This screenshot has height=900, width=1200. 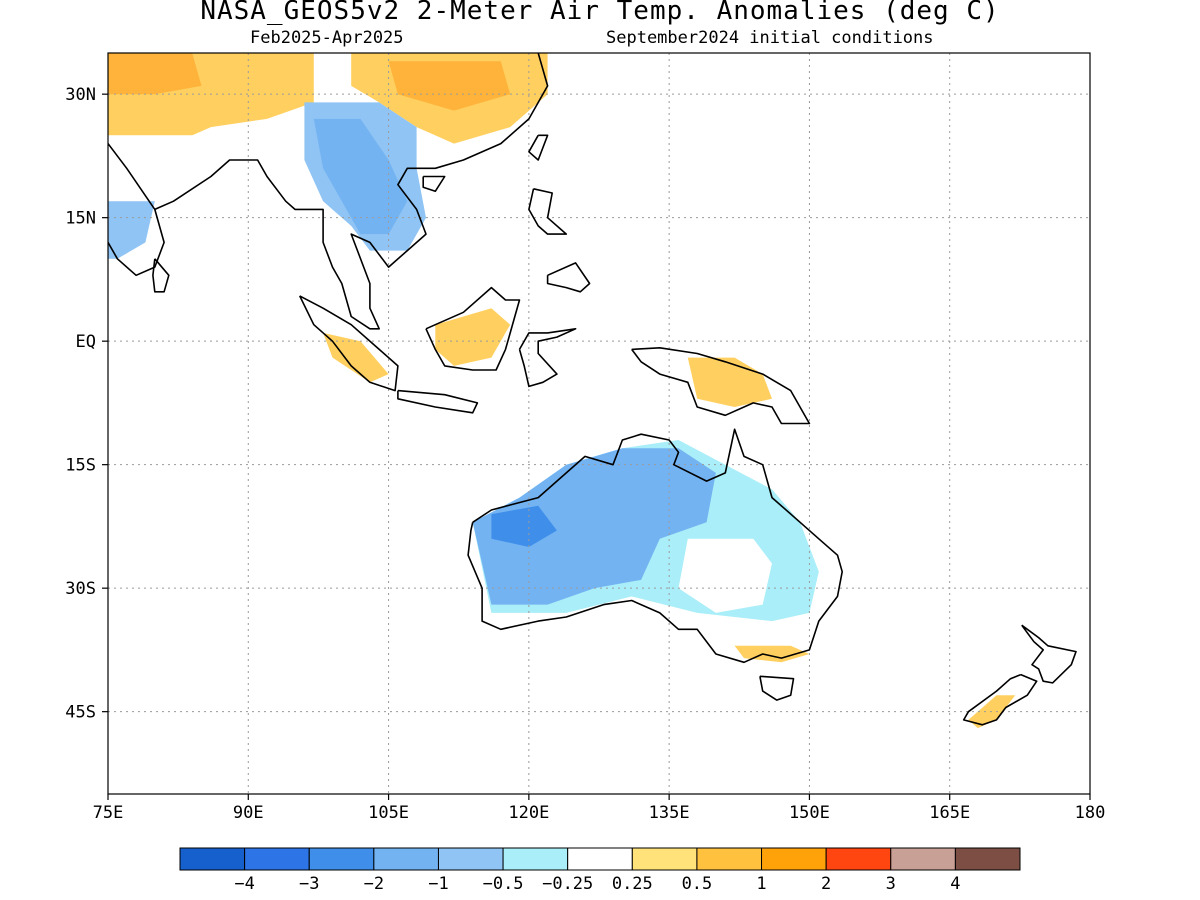 What do you see at coordinates (388, 813) in the screenshot?
I see `lon-tick-label: 105E` at bounding box center [388, 813].